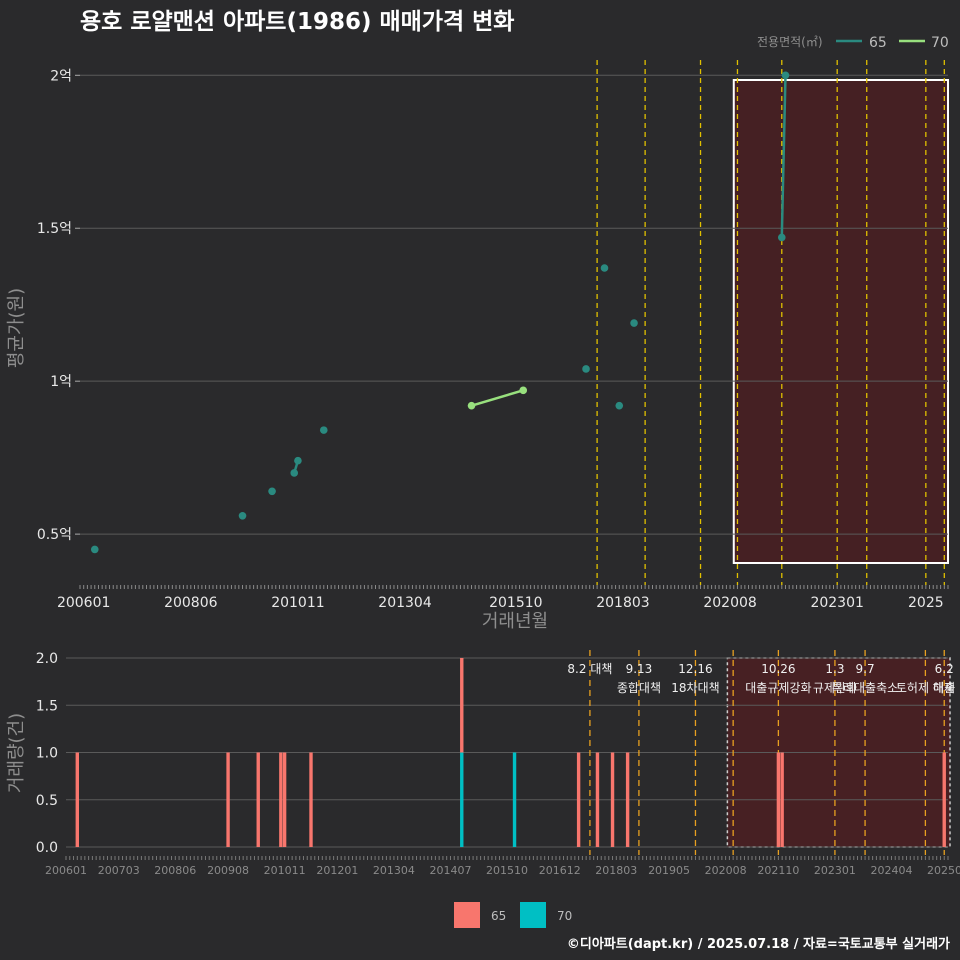  Describe the element at coordinates (622, 603) in the screenshot. I see `price-x-tick-label: 201803` at that location.